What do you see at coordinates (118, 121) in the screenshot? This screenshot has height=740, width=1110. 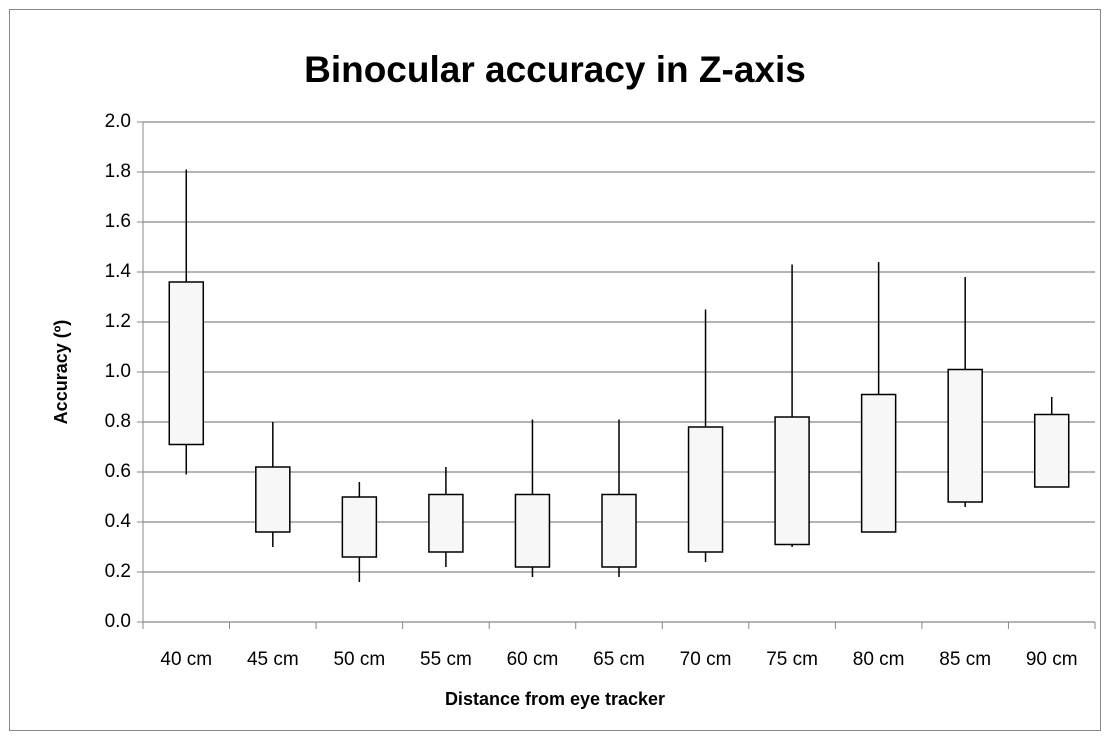 I see `y-tick-label: 2.0` at bounding box center [118, 121].